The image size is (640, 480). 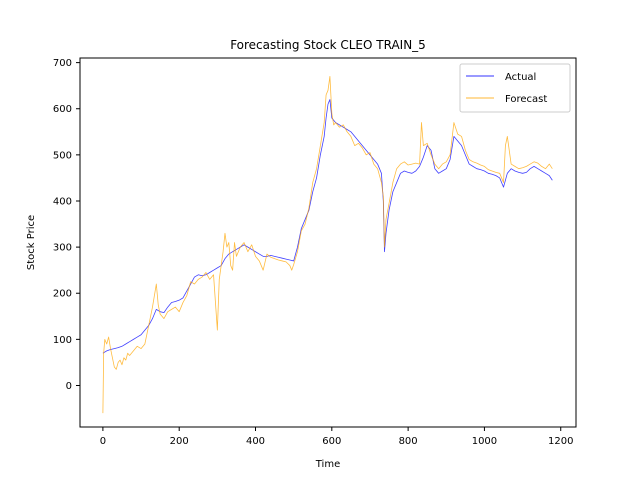 I want to click on x-tick-label: 600, so click(x=331, y=441).